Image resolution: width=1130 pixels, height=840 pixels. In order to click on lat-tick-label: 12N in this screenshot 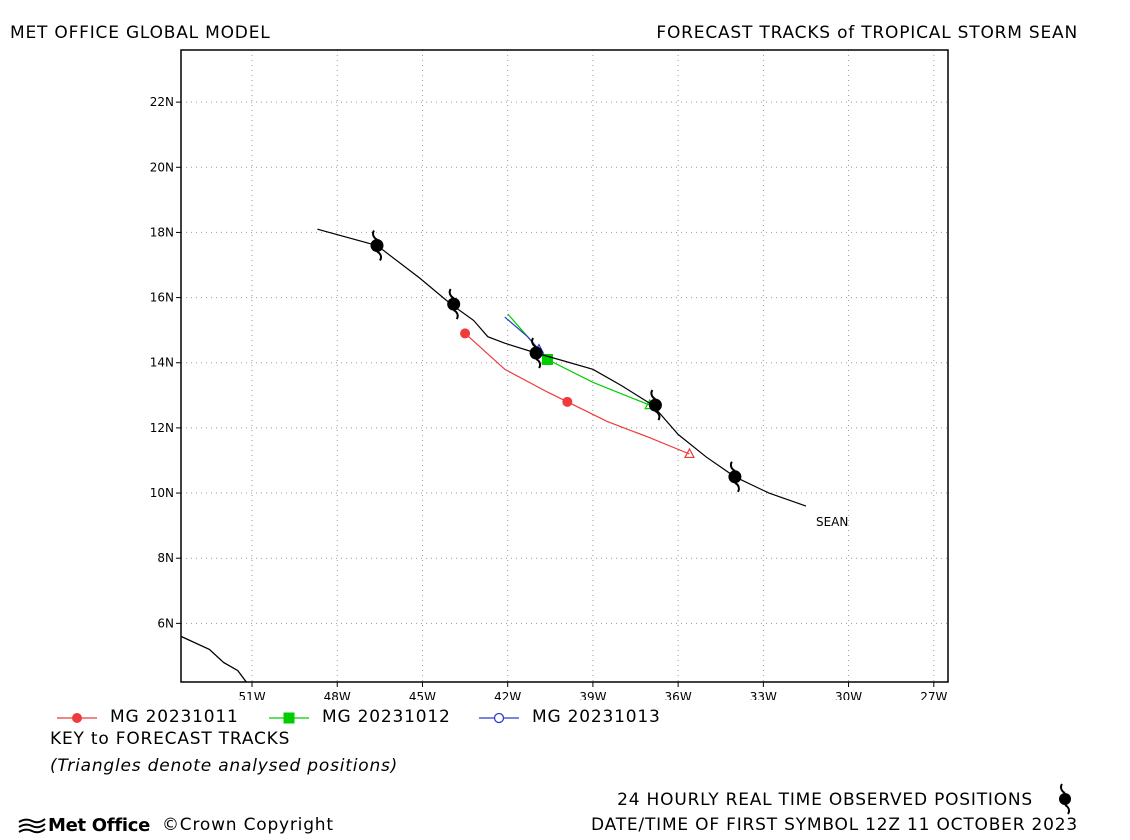, I will do `click(162, 428)`.